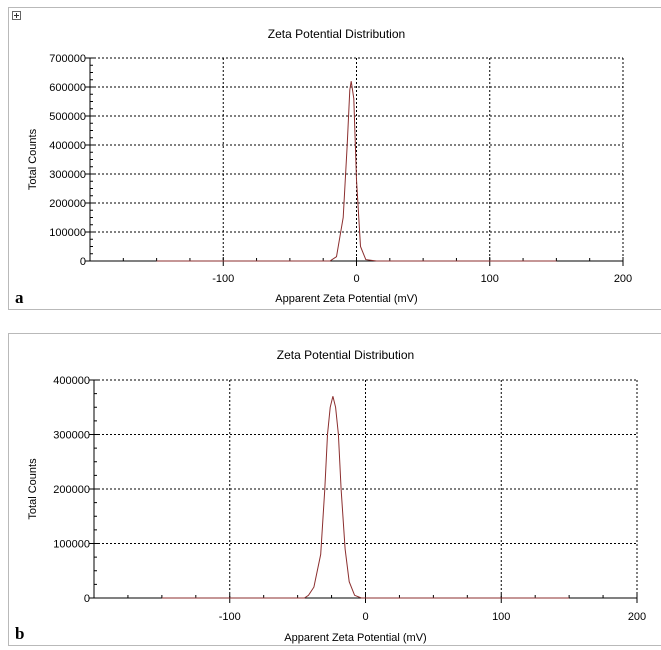 Image resolution: width=661 pixels, height=650 pixels. I want to click on x-axis-label-b: Apparent Zeta Potential (mV), so click(355, 638).